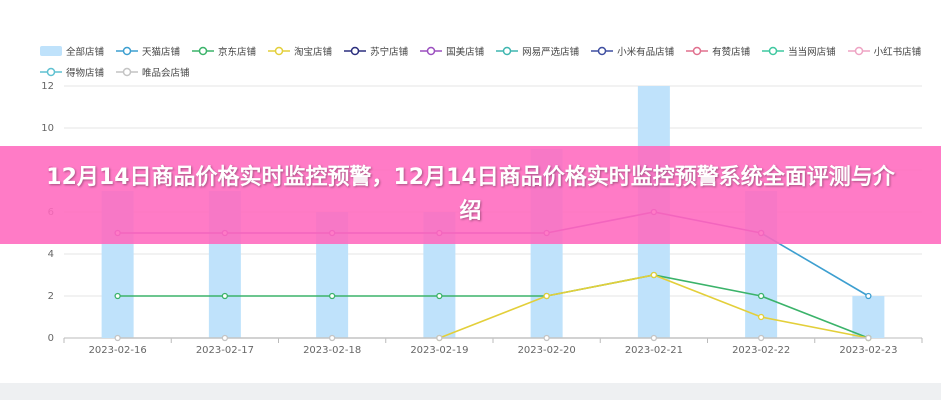 The width and height of the screenshot is (941, 400). I want to click on y-tick-label: 2, so click(51, 296).